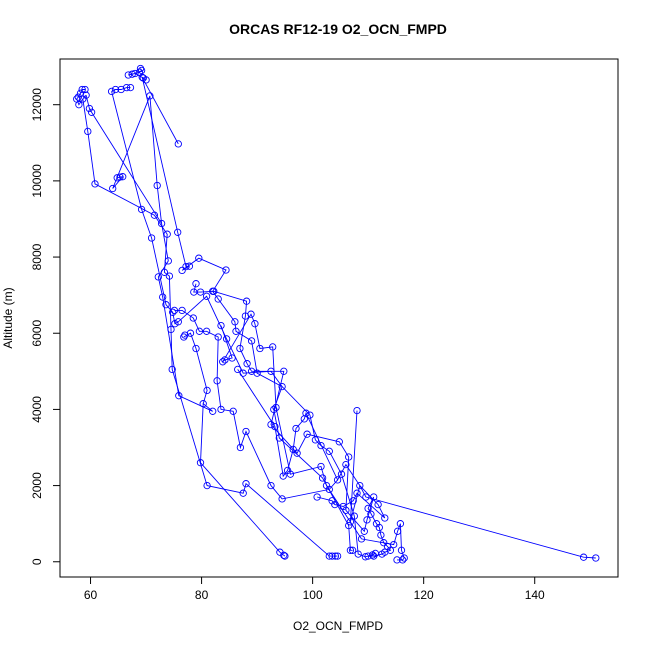  Describe the element at coordinates (202, 595) in the screenshot. I see `x-tick-label: 80` at that location.